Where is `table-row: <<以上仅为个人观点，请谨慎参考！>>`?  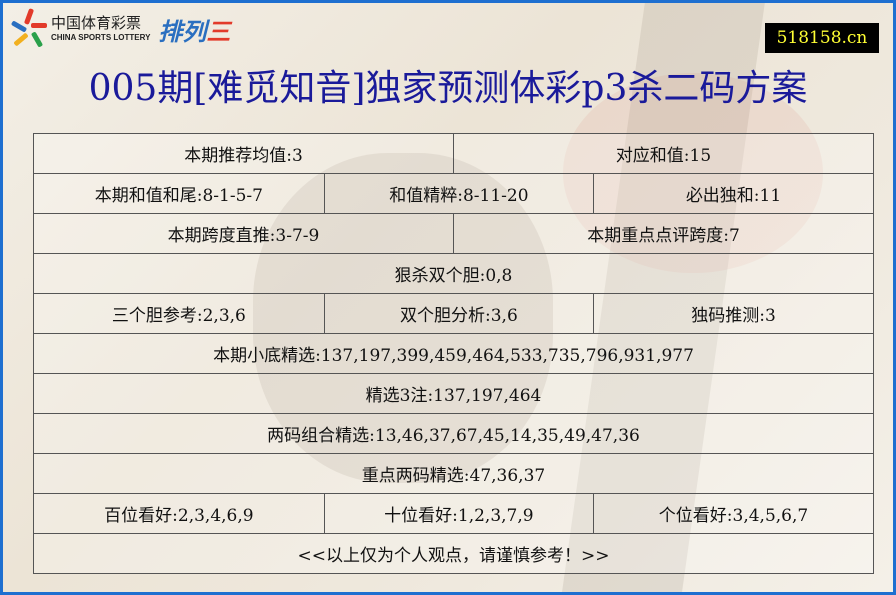 table-row: <<以上仅为个人观点，请谨慎参考！>> is located at coordinates (453, 553).